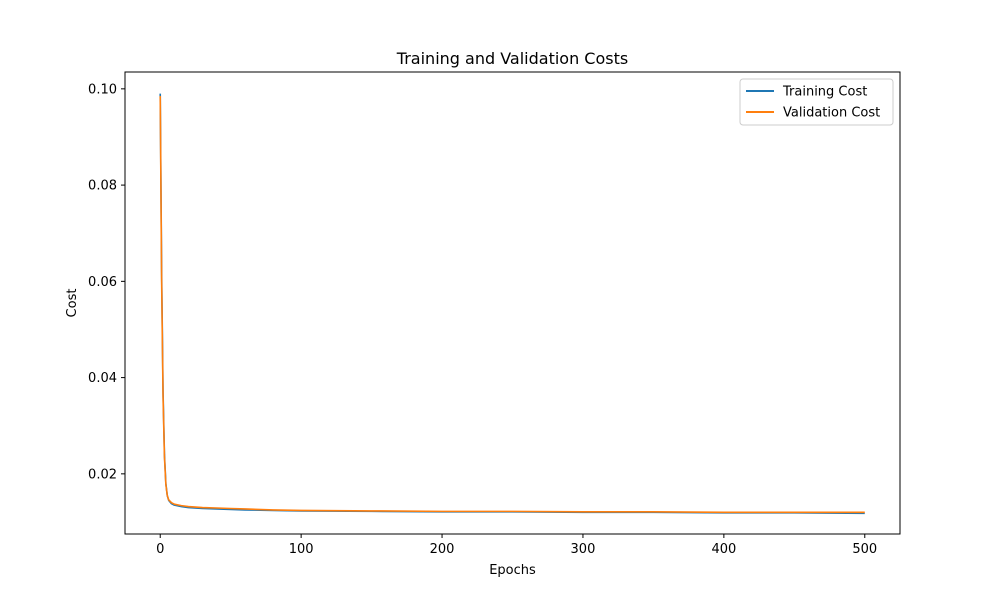  Describe the element at coordinates (102, 474) in the screenshot. I see `y-tick-label: 0.02` at that location.